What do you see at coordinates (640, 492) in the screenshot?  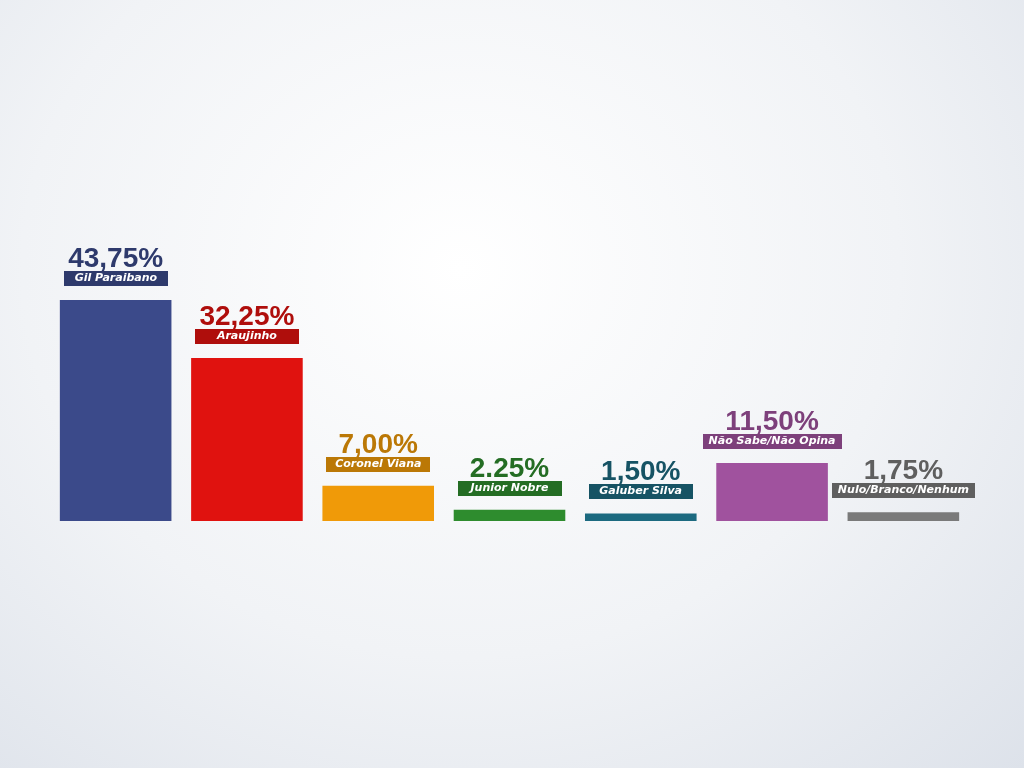 I see `x-tick-label: Galuber Silva` at bounding box center [640, 492].